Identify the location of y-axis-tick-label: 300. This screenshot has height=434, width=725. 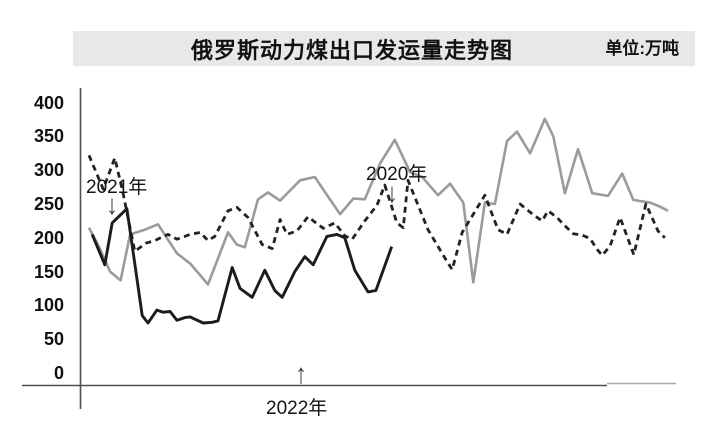
(48, 170).